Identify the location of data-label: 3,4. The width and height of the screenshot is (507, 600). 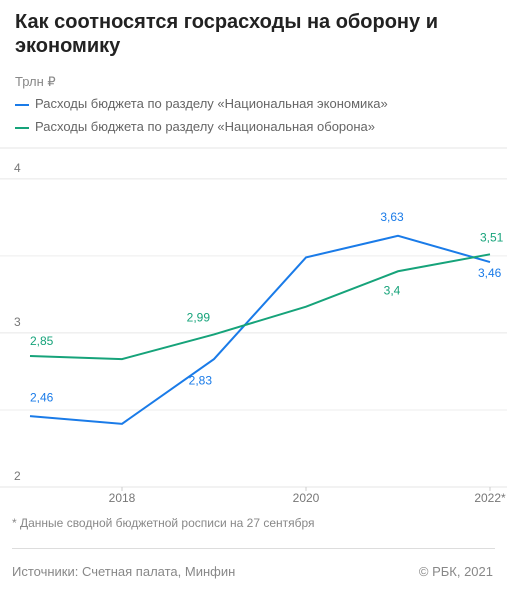
(392, 290).